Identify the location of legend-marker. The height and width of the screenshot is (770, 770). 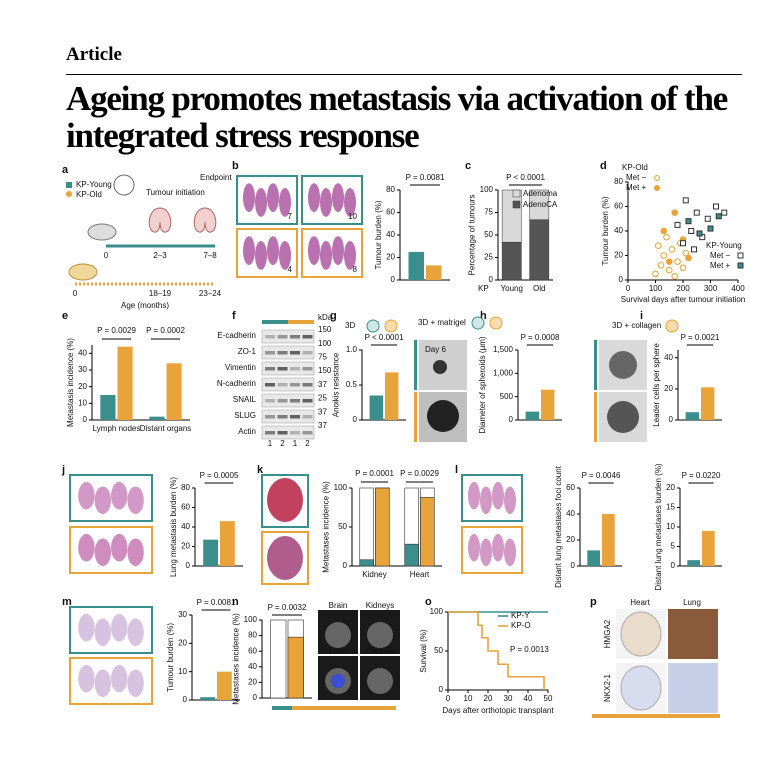
(657, 178).